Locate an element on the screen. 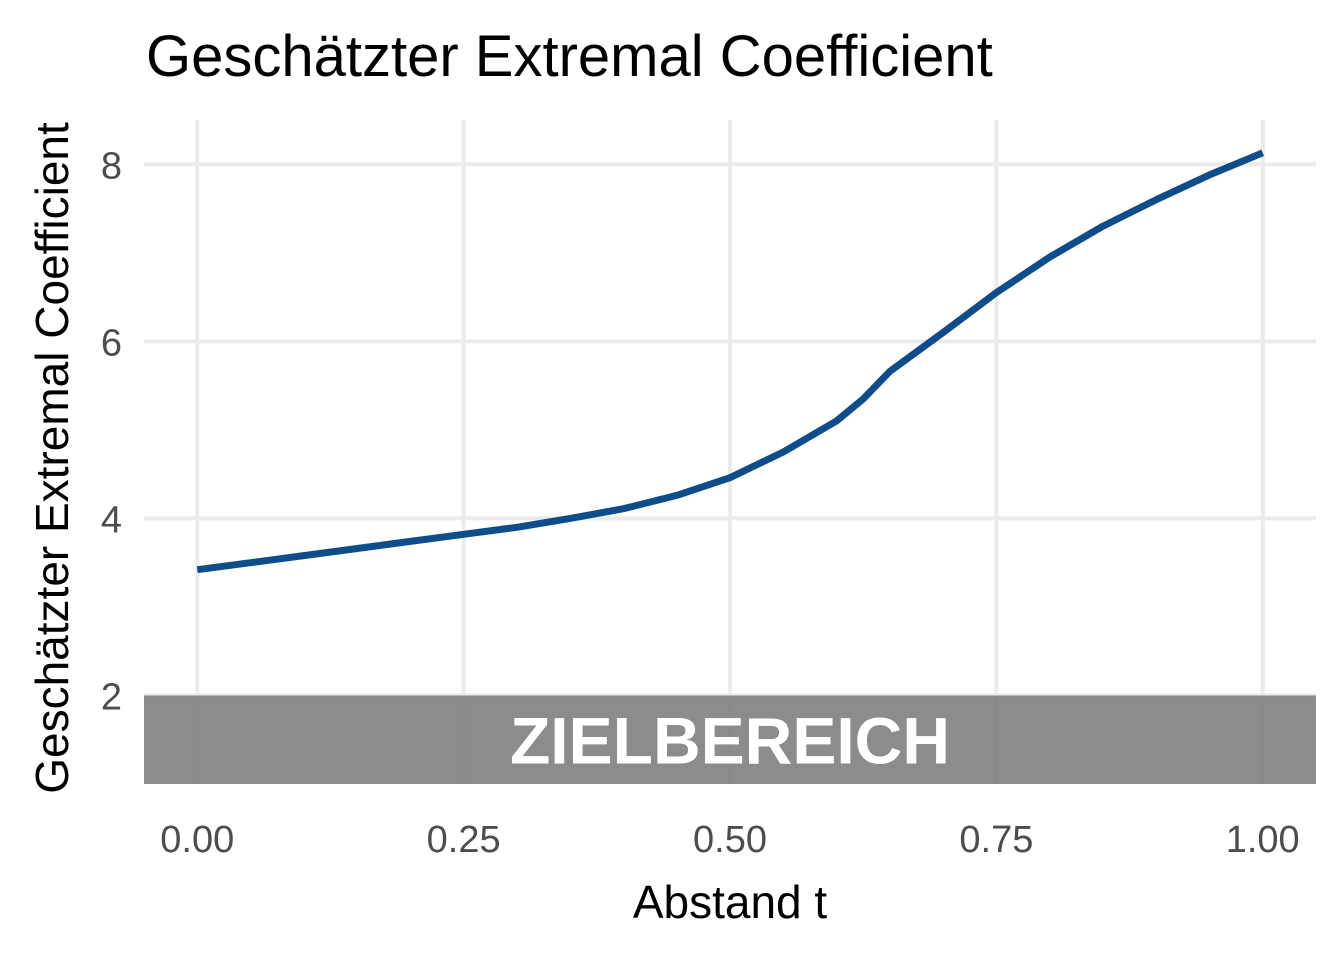  target-band-rect is located at coordinates (730, 739).